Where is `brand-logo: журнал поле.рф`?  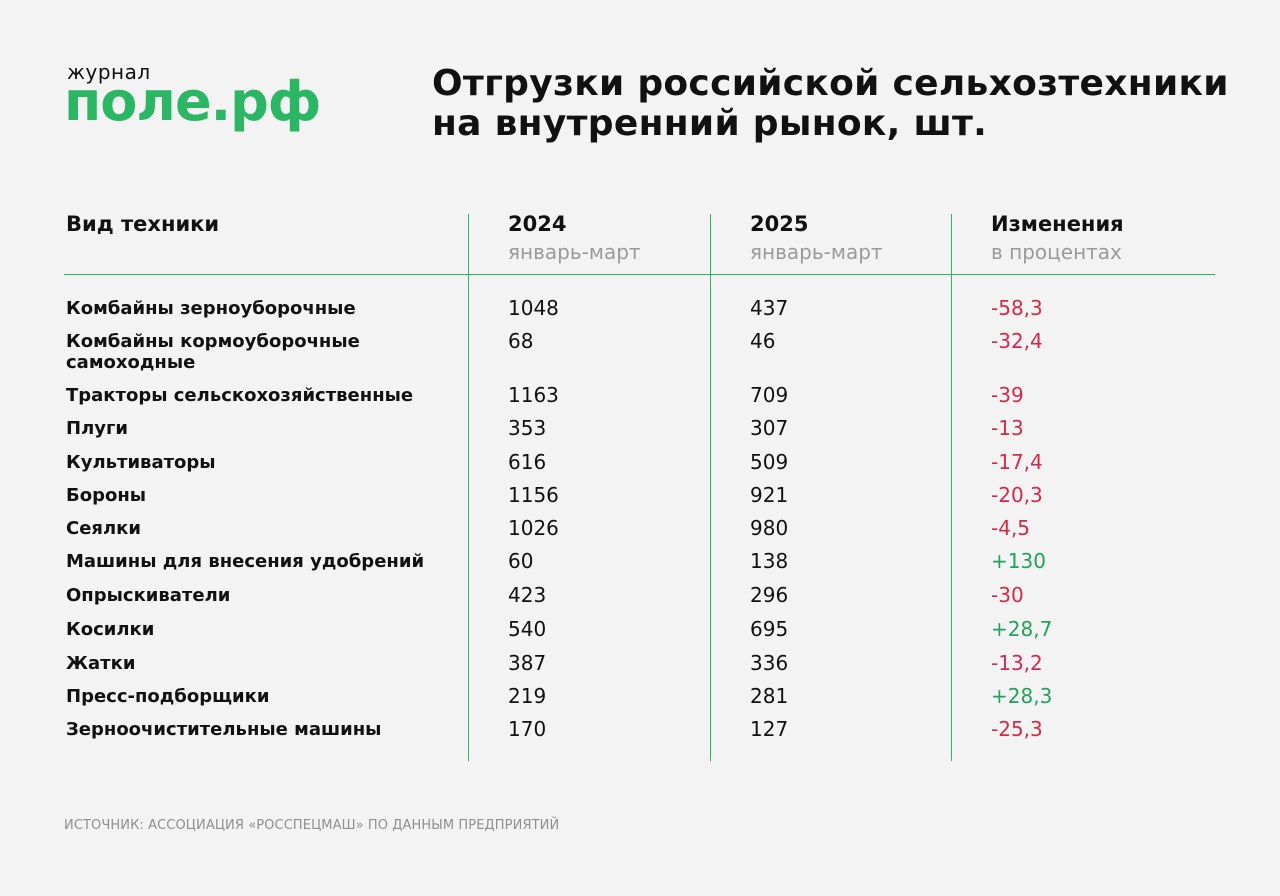
brand-logo: журнал поле.рф is located at coordinates (209, 100).